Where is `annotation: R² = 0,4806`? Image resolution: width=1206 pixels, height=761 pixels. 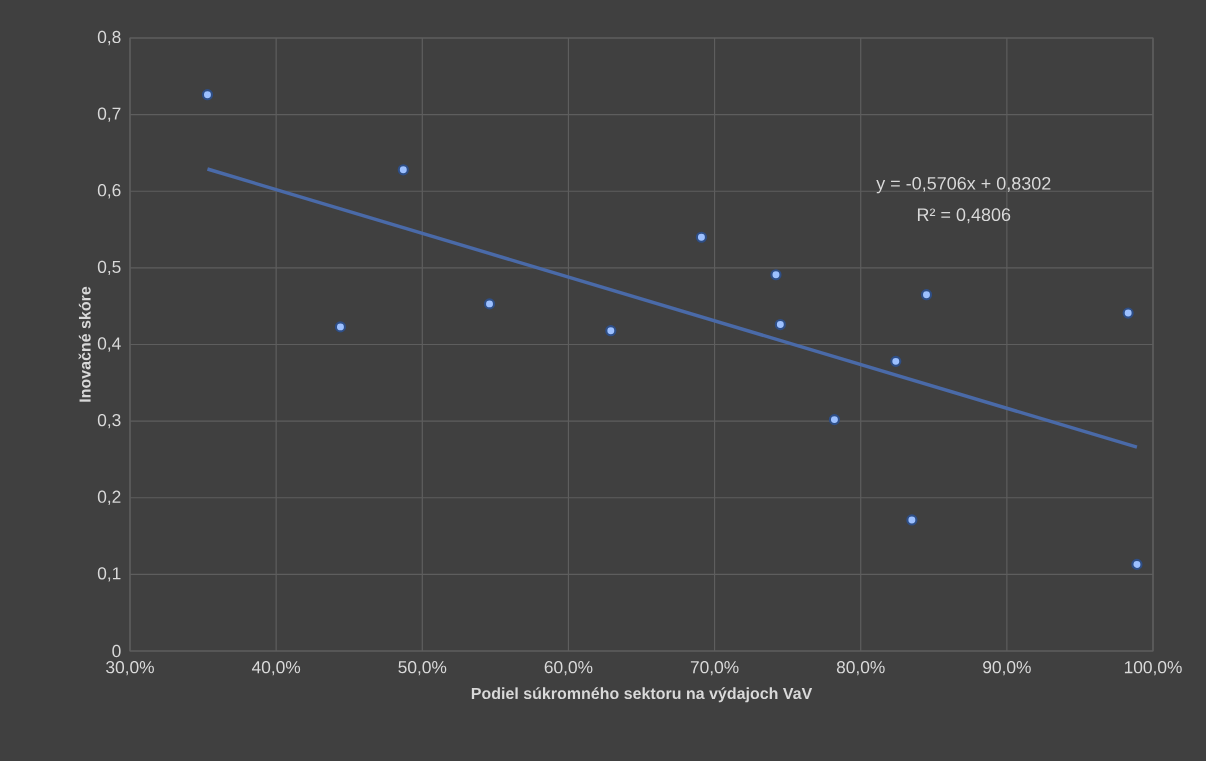 annotation: R² = 0,4806 is located at coordinates (964, 216).